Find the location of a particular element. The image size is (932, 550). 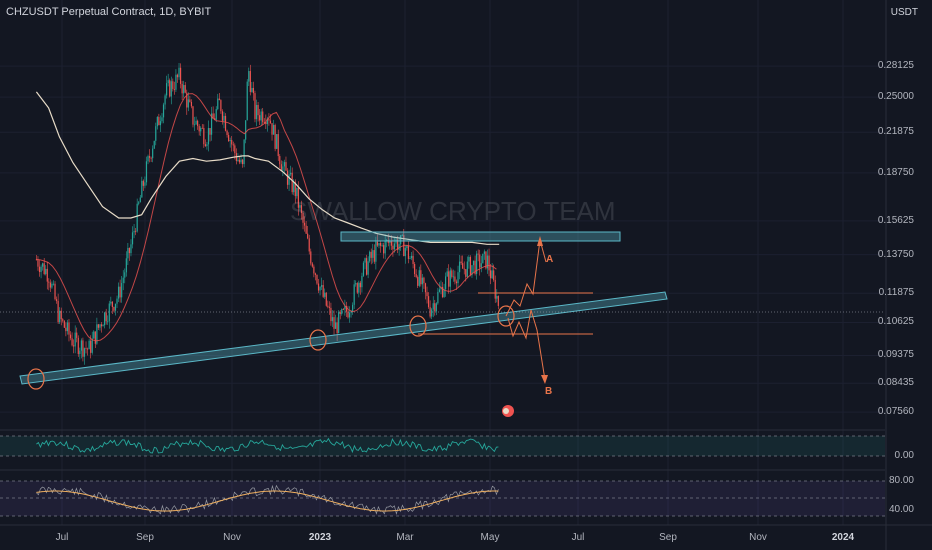

osc2-tick-label: 80.00 is located at coordinates (901, 480).